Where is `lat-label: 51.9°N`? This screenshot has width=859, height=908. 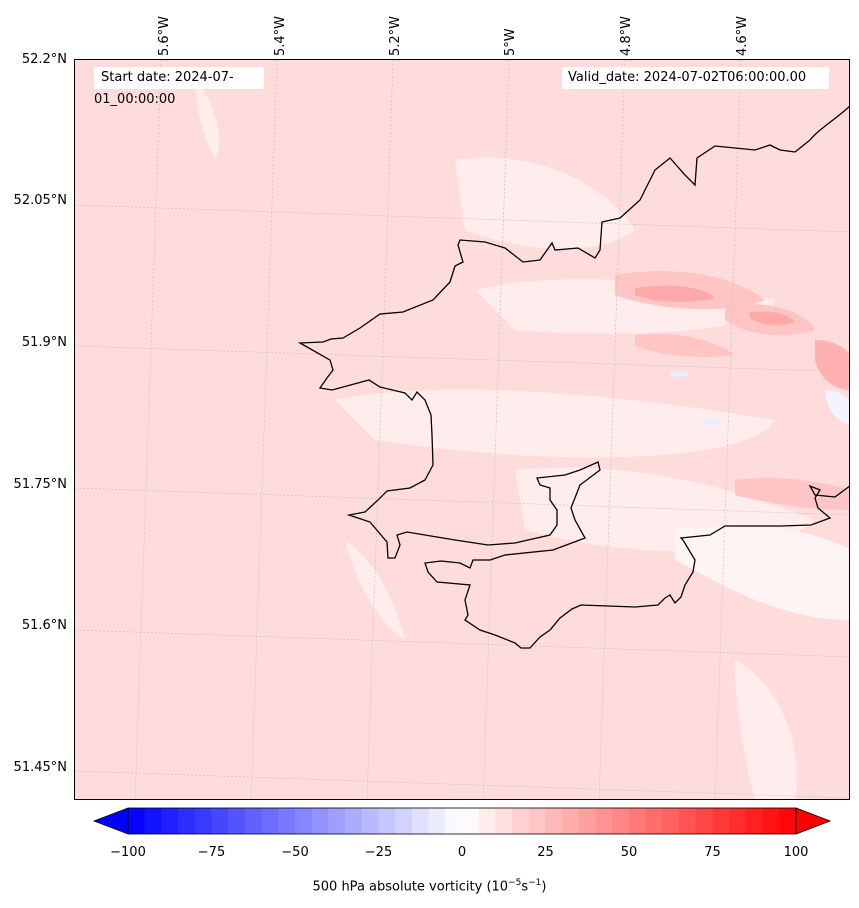 lat-label: 51.9°N is located at coordinates (44, 342).